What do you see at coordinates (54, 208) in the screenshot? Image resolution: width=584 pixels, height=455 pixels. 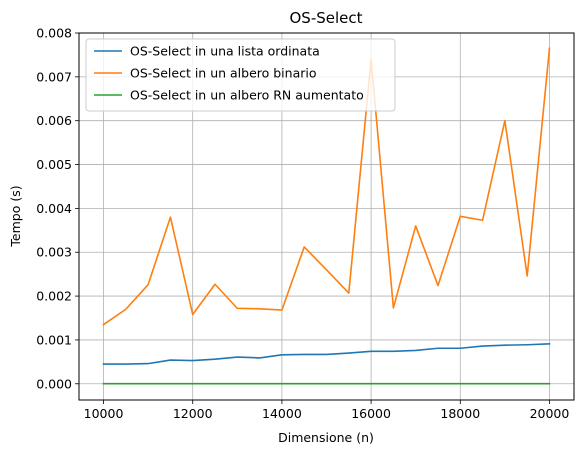 I see `y-tick-label: 0.004` at bounding box center [54, 208].